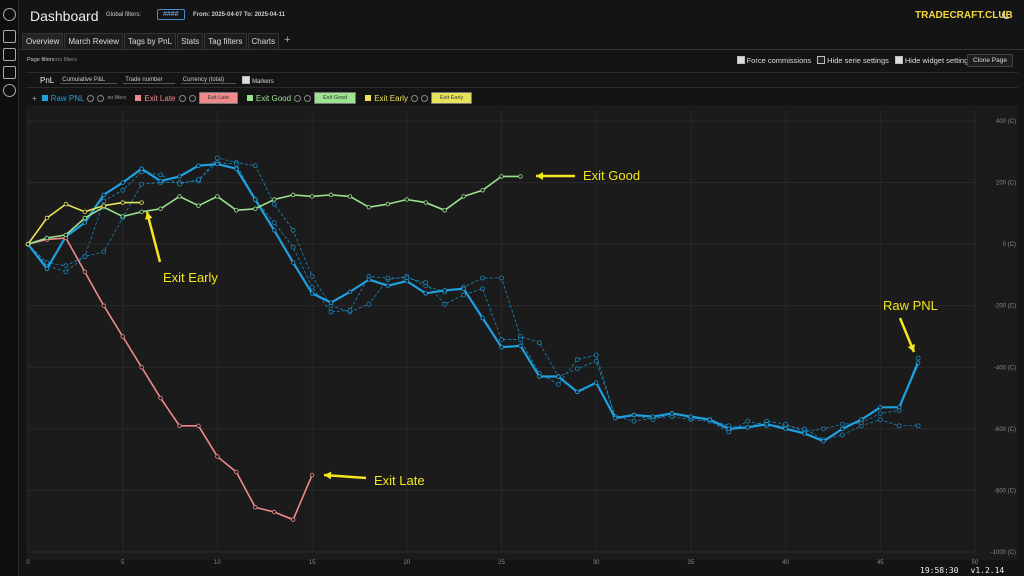  Describe the element at coordinates (263, 41) in the screenshot. I see `tab: Charts` at that location.